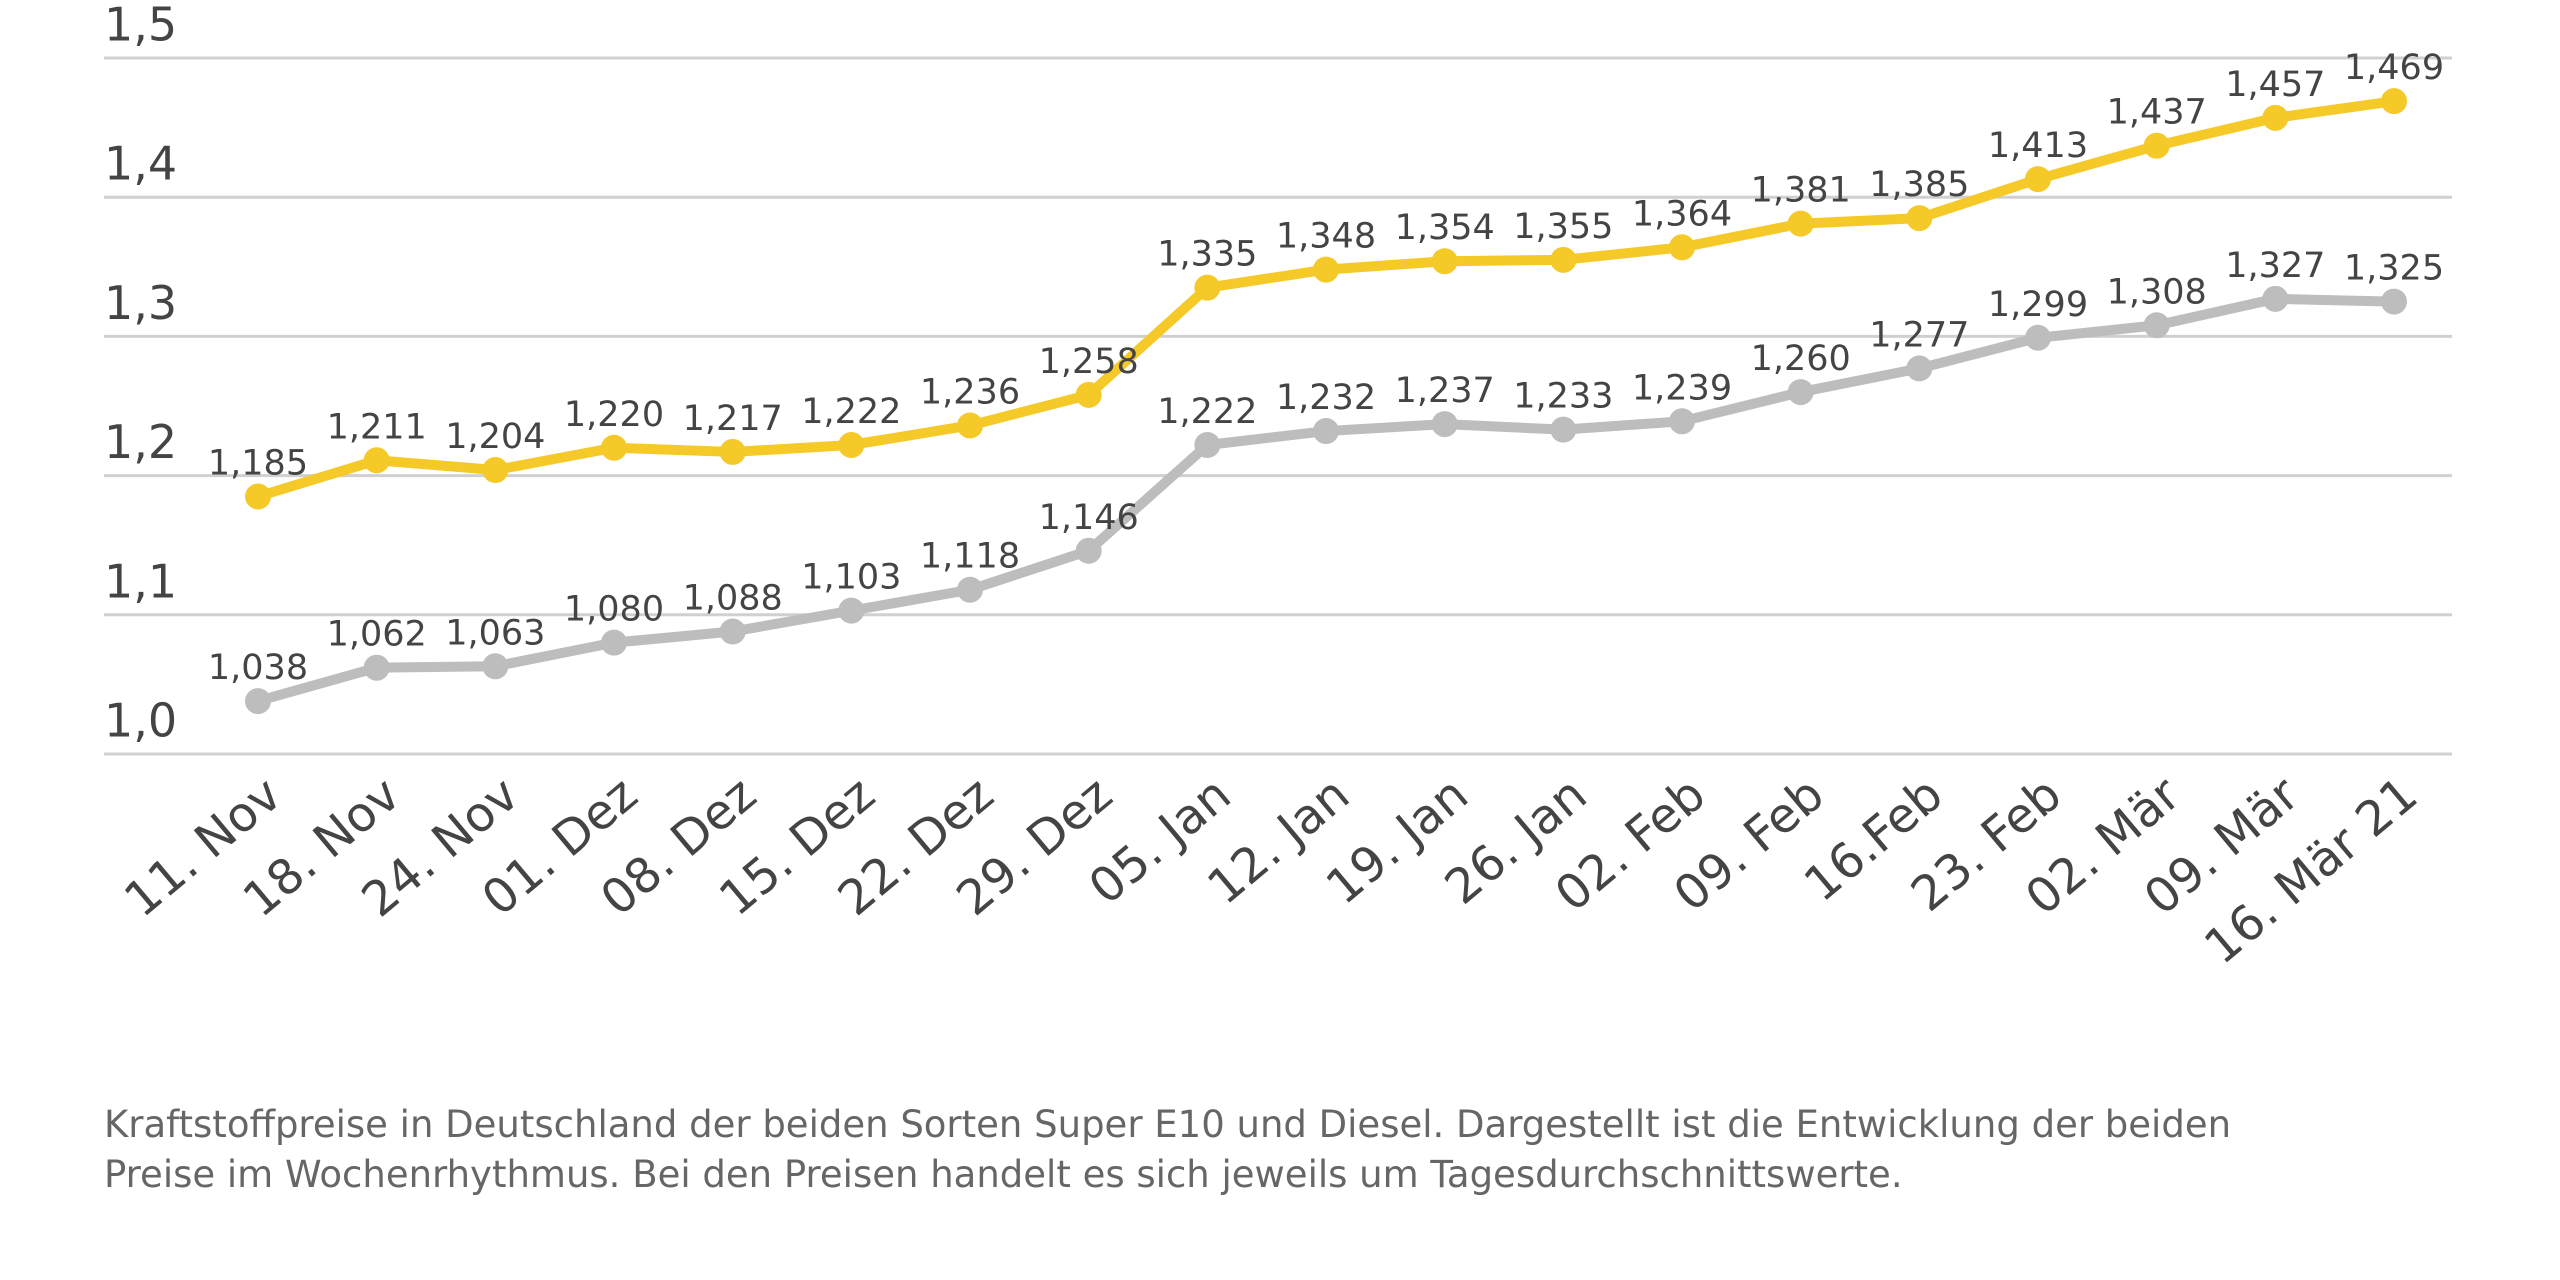  Describe the element at coordinates (1089, 518) in the screenshot. I see `data-label: 1,146` at that location.